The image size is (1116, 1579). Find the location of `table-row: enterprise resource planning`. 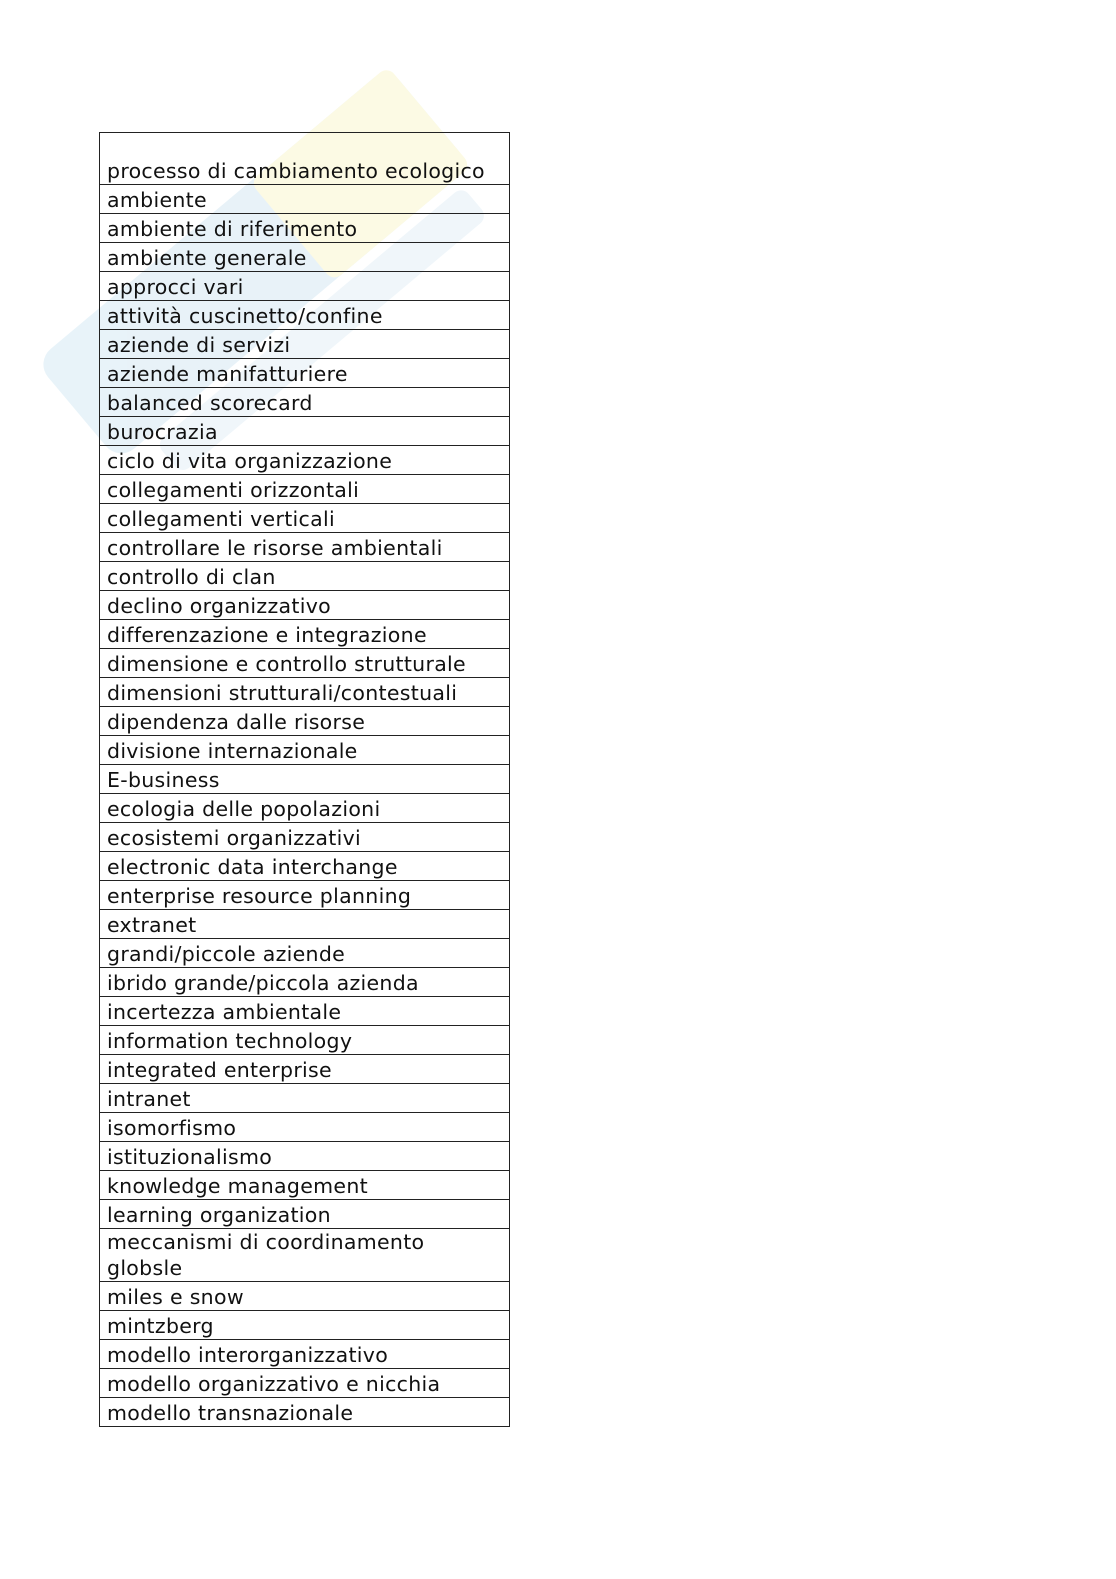

table-row: enterprise resource planning is located at coordinates (304, 895).